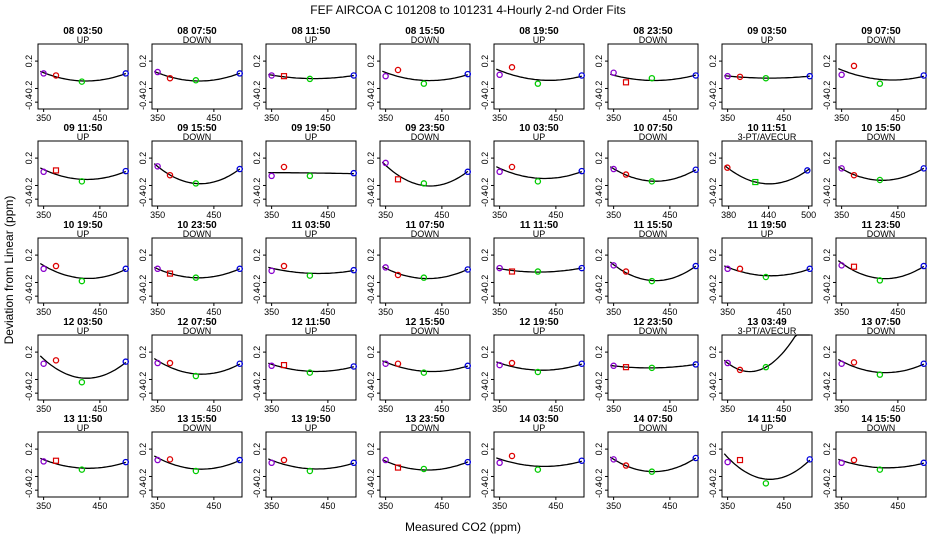  Describe the element at coordinates (767, 225) in the screenshot. I see `panel-title: 11 19:50` at that location.